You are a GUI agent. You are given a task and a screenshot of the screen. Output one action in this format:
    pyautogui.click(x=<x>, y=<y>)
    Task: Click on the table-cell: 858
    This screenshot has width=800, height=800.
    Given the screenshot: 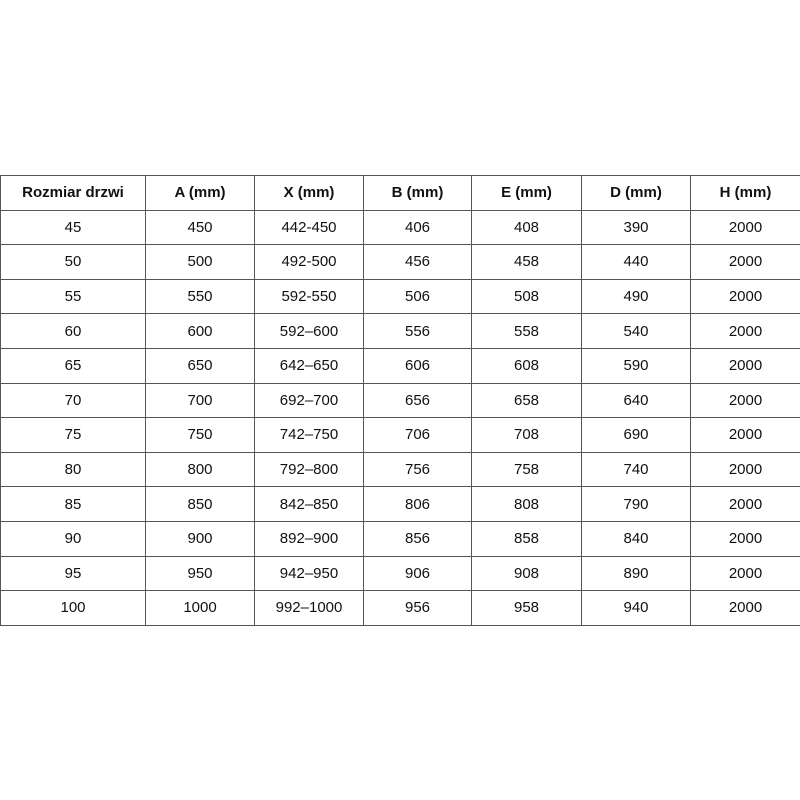 What is the action you would take?
    pyautogui.click(x=526, y=538)
    